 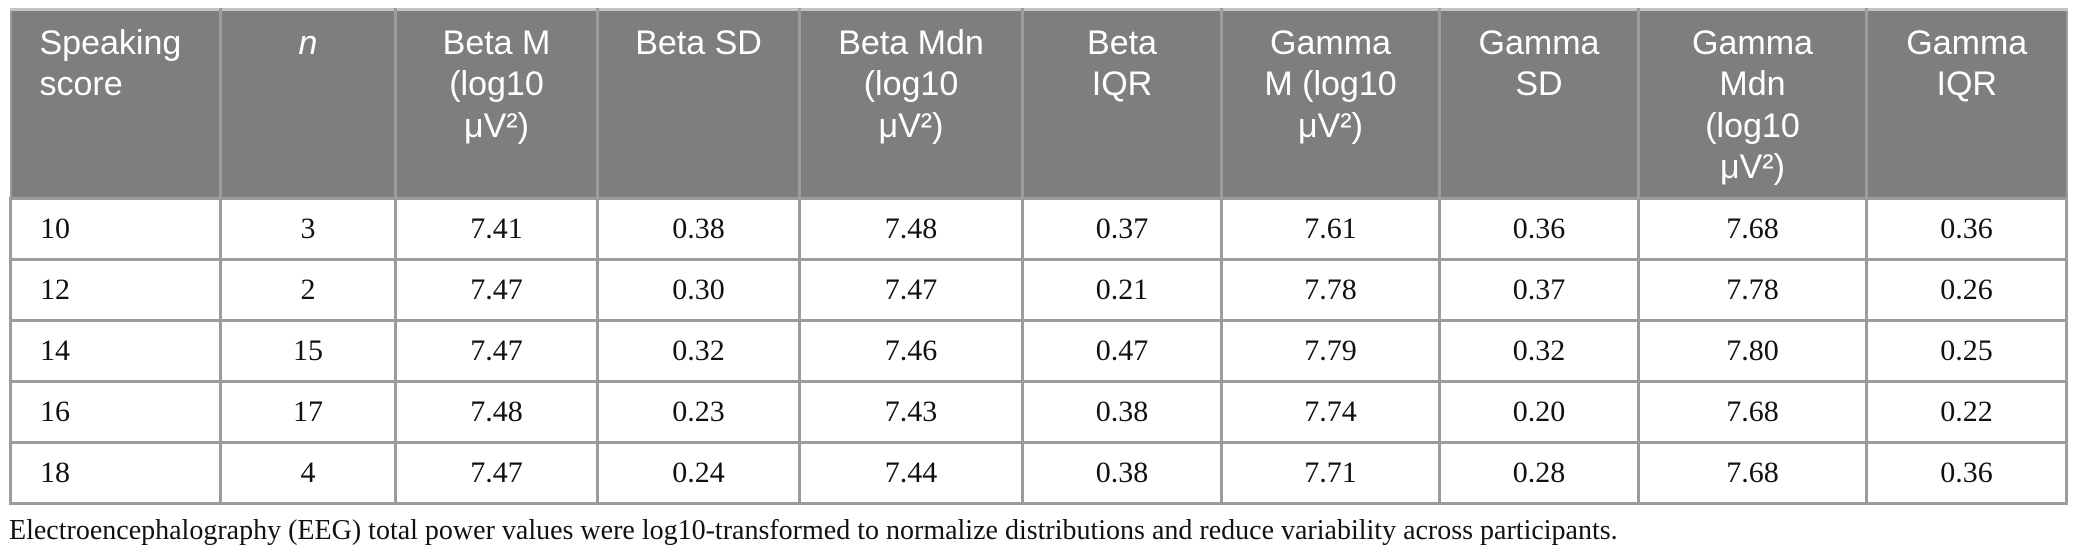 I want to click on table-cell: 18, so click(x=115, y=472).